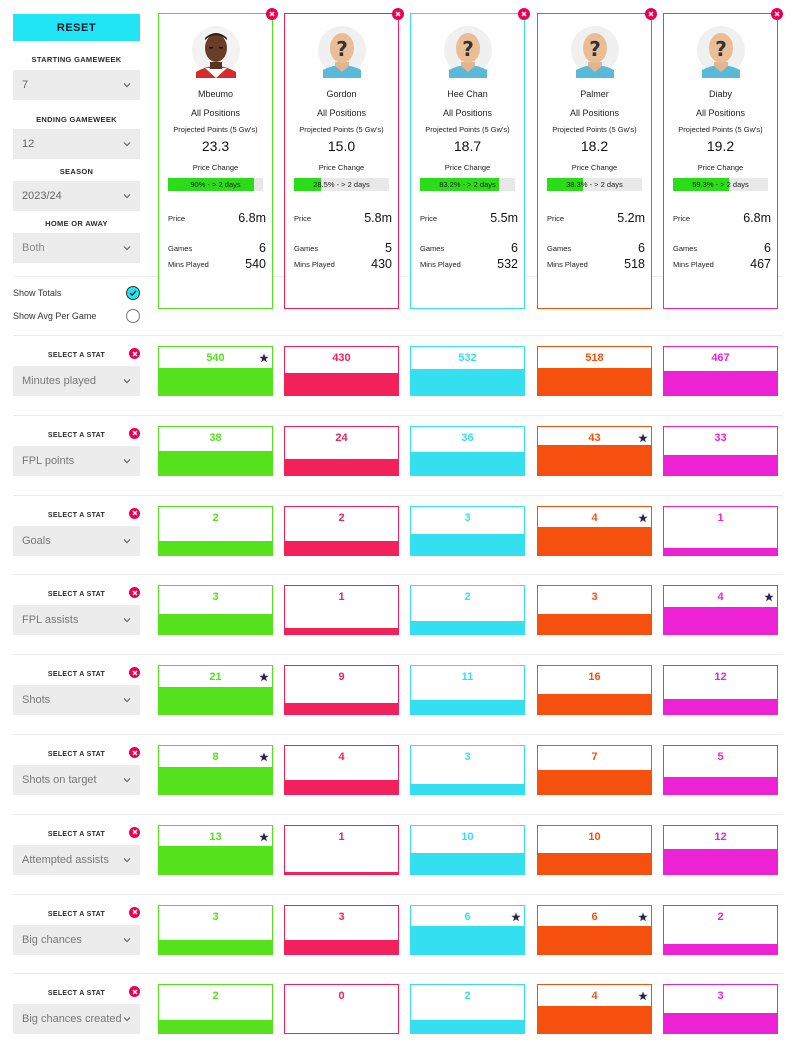 Image resolution: width=800 pixels, height=1048 pixels. Describe the element at coordinates (341, 146) in the screenshot. I see `projected-points-value: 15.0` at that location.